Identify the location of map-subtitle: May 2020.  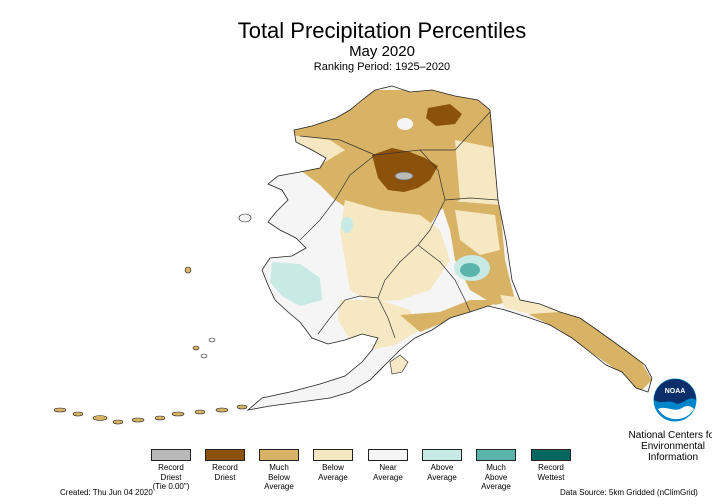
(382, 51).